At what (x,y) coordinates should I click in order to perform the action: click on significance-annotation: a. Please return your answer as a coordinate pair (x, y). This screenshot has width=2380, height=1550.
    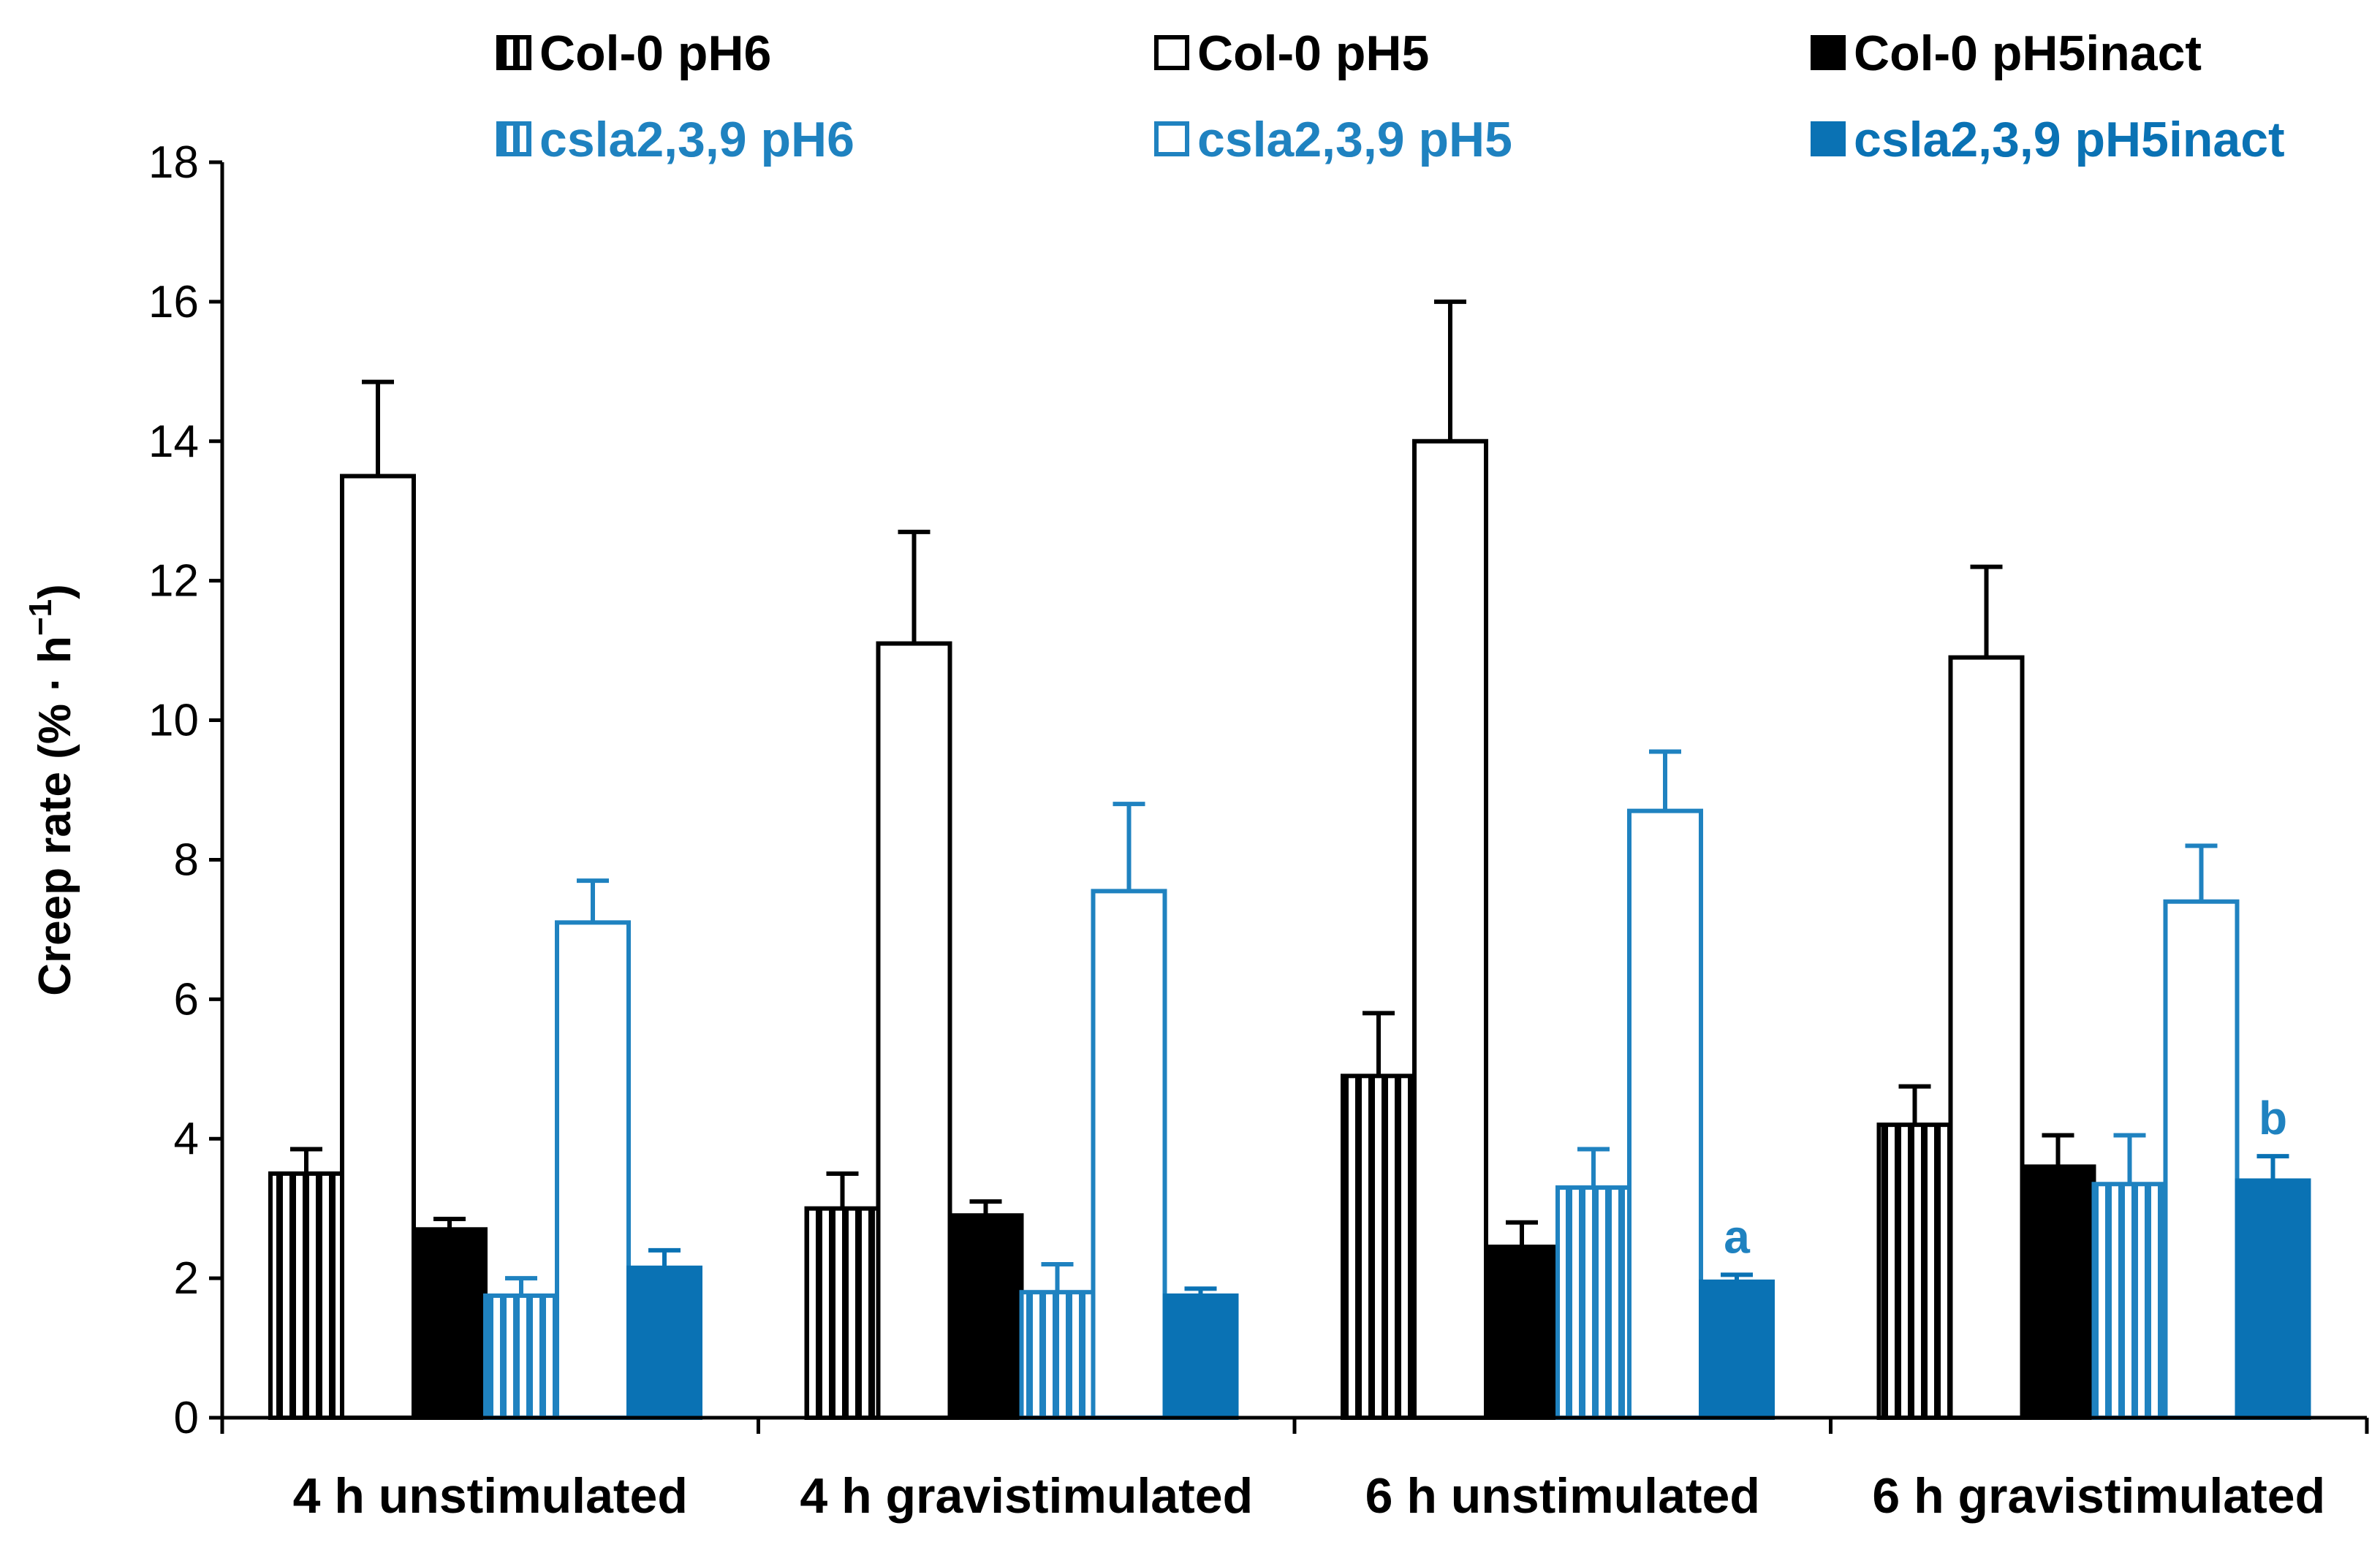
    Looking at the image, I should click on (1737, 1236).